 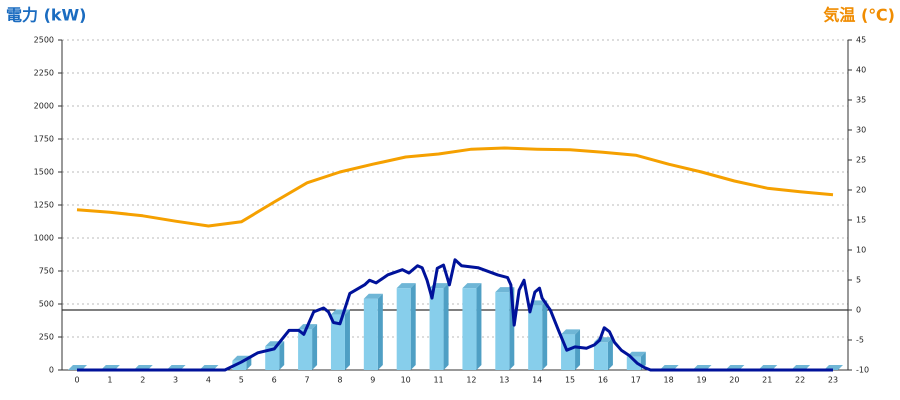 I want to click on x-tick-label: 7, so click(x=307, y=380).